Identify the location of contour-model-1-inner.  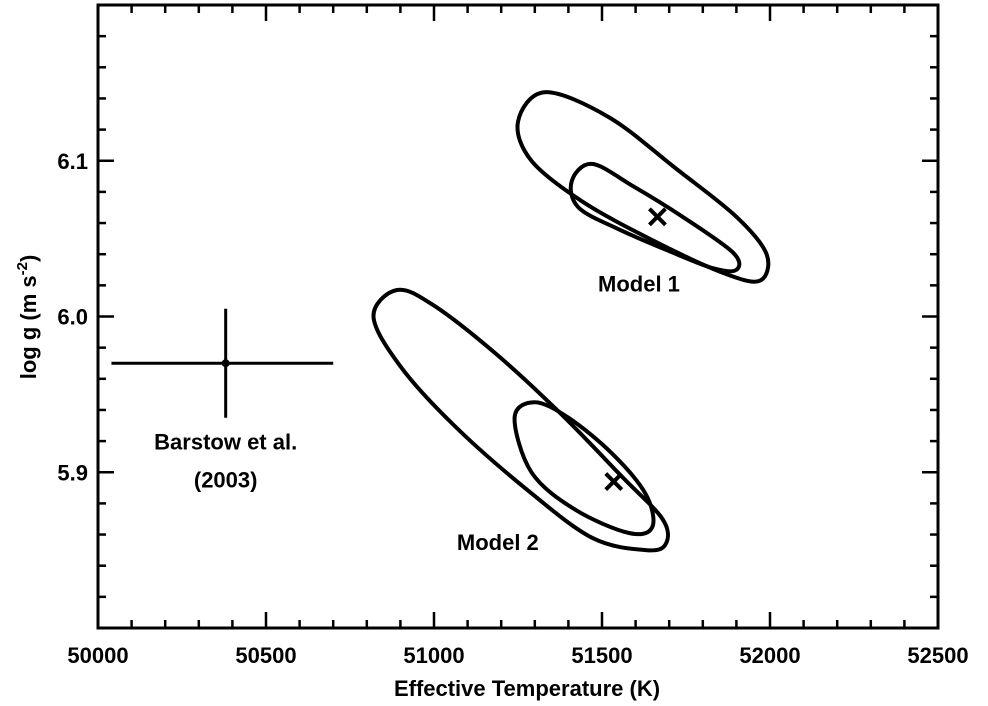
(655, 217).